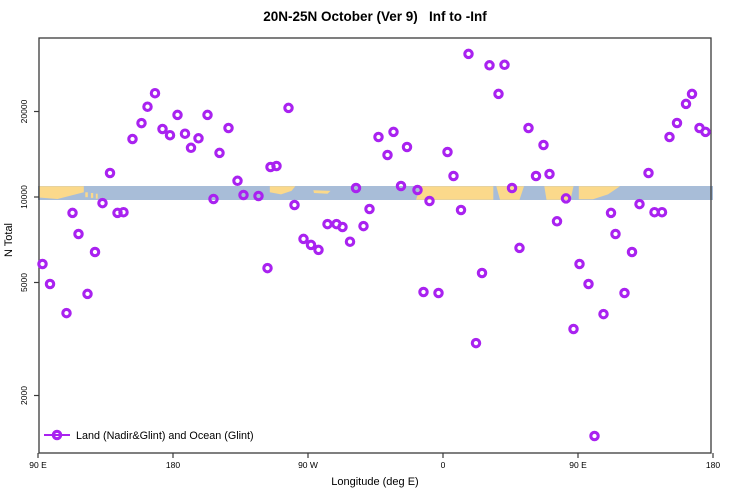  What do you see at coordinates (24, 395) in the screenshot?
I see `y-tick-label: 2000` at bounding box center [24, 395].